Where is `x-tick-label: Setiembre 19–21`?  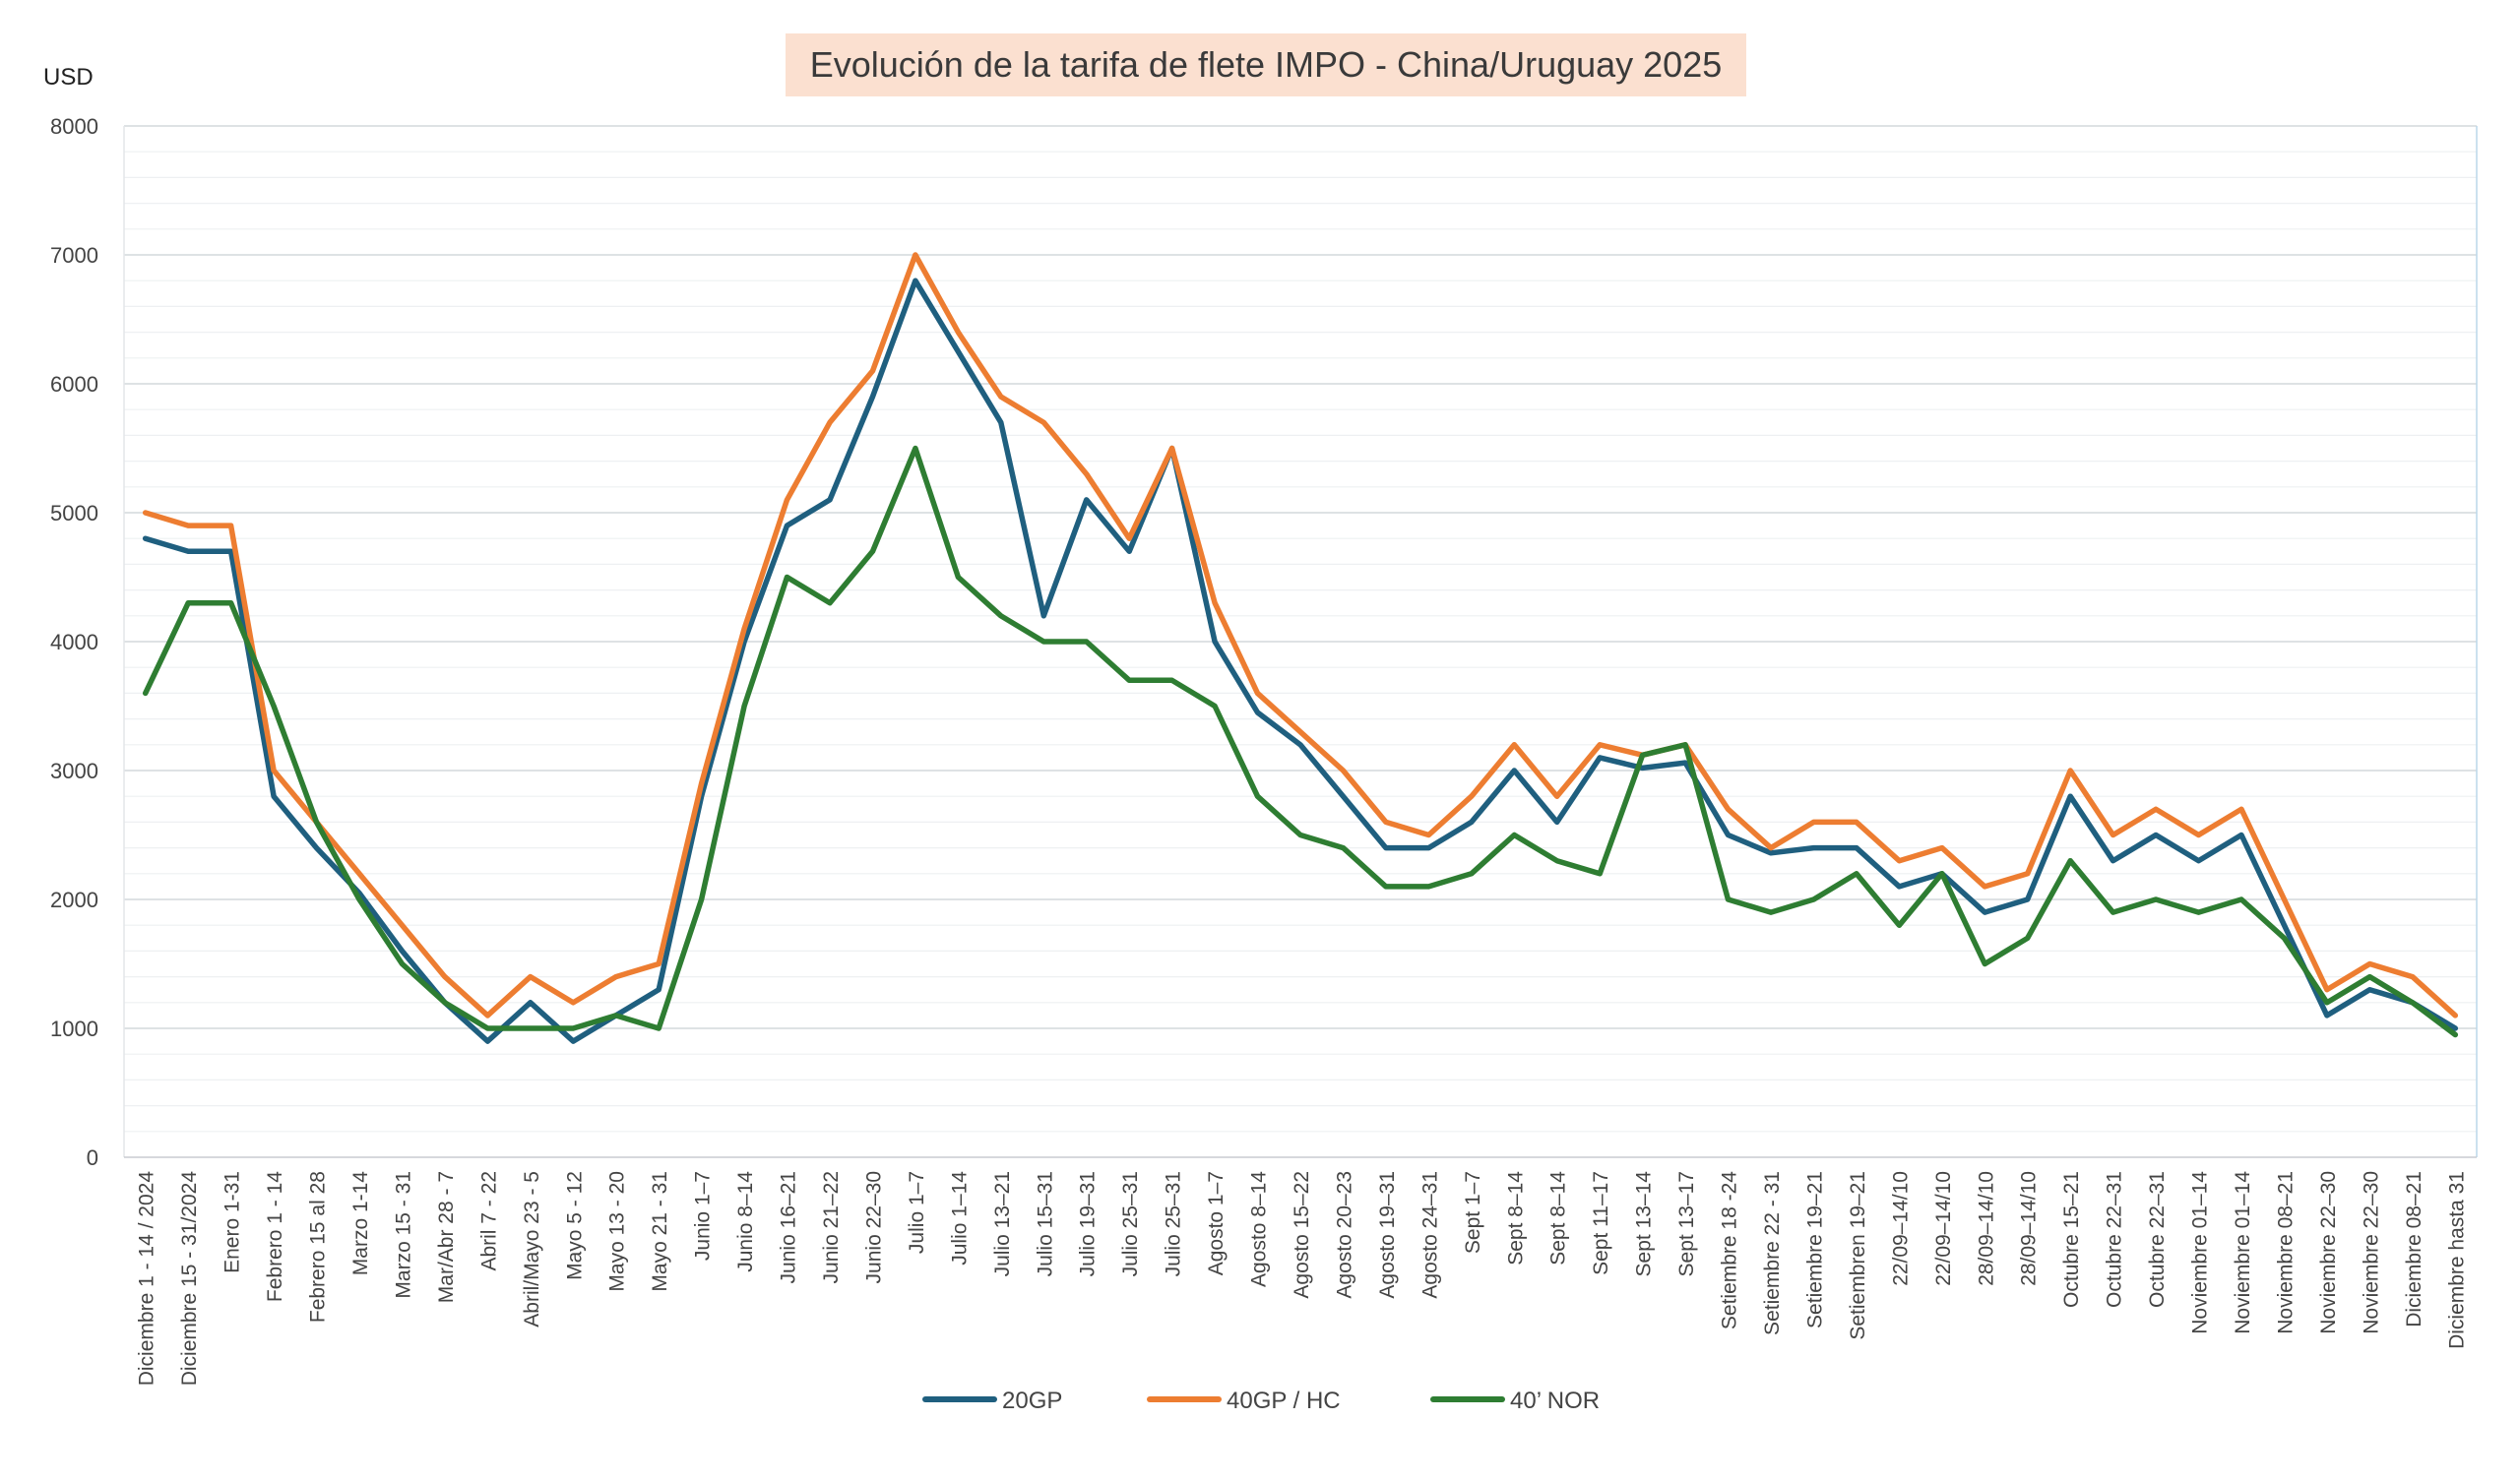
x-tick-label: Setiembre 19–21 is located at coordinates (1814, 1249).